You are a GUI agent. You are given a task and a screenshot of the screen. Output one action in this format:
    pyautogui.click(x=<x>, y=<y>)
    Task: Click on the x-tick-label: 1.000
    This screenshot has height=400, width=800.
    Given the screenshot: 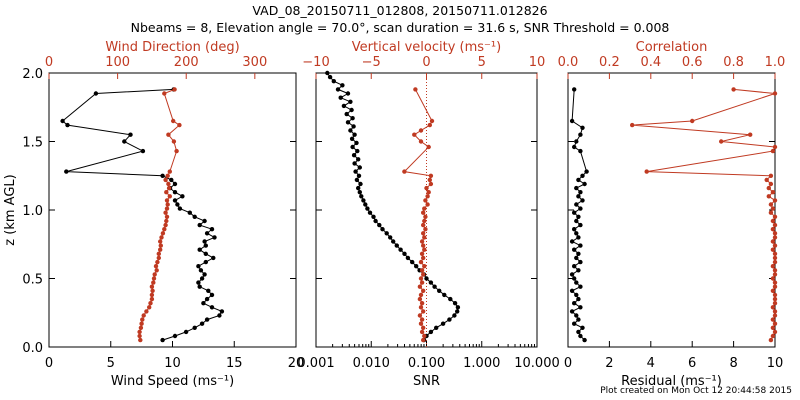 What is the action you would take?
    pyautogui.click(x=481, y=363)
    